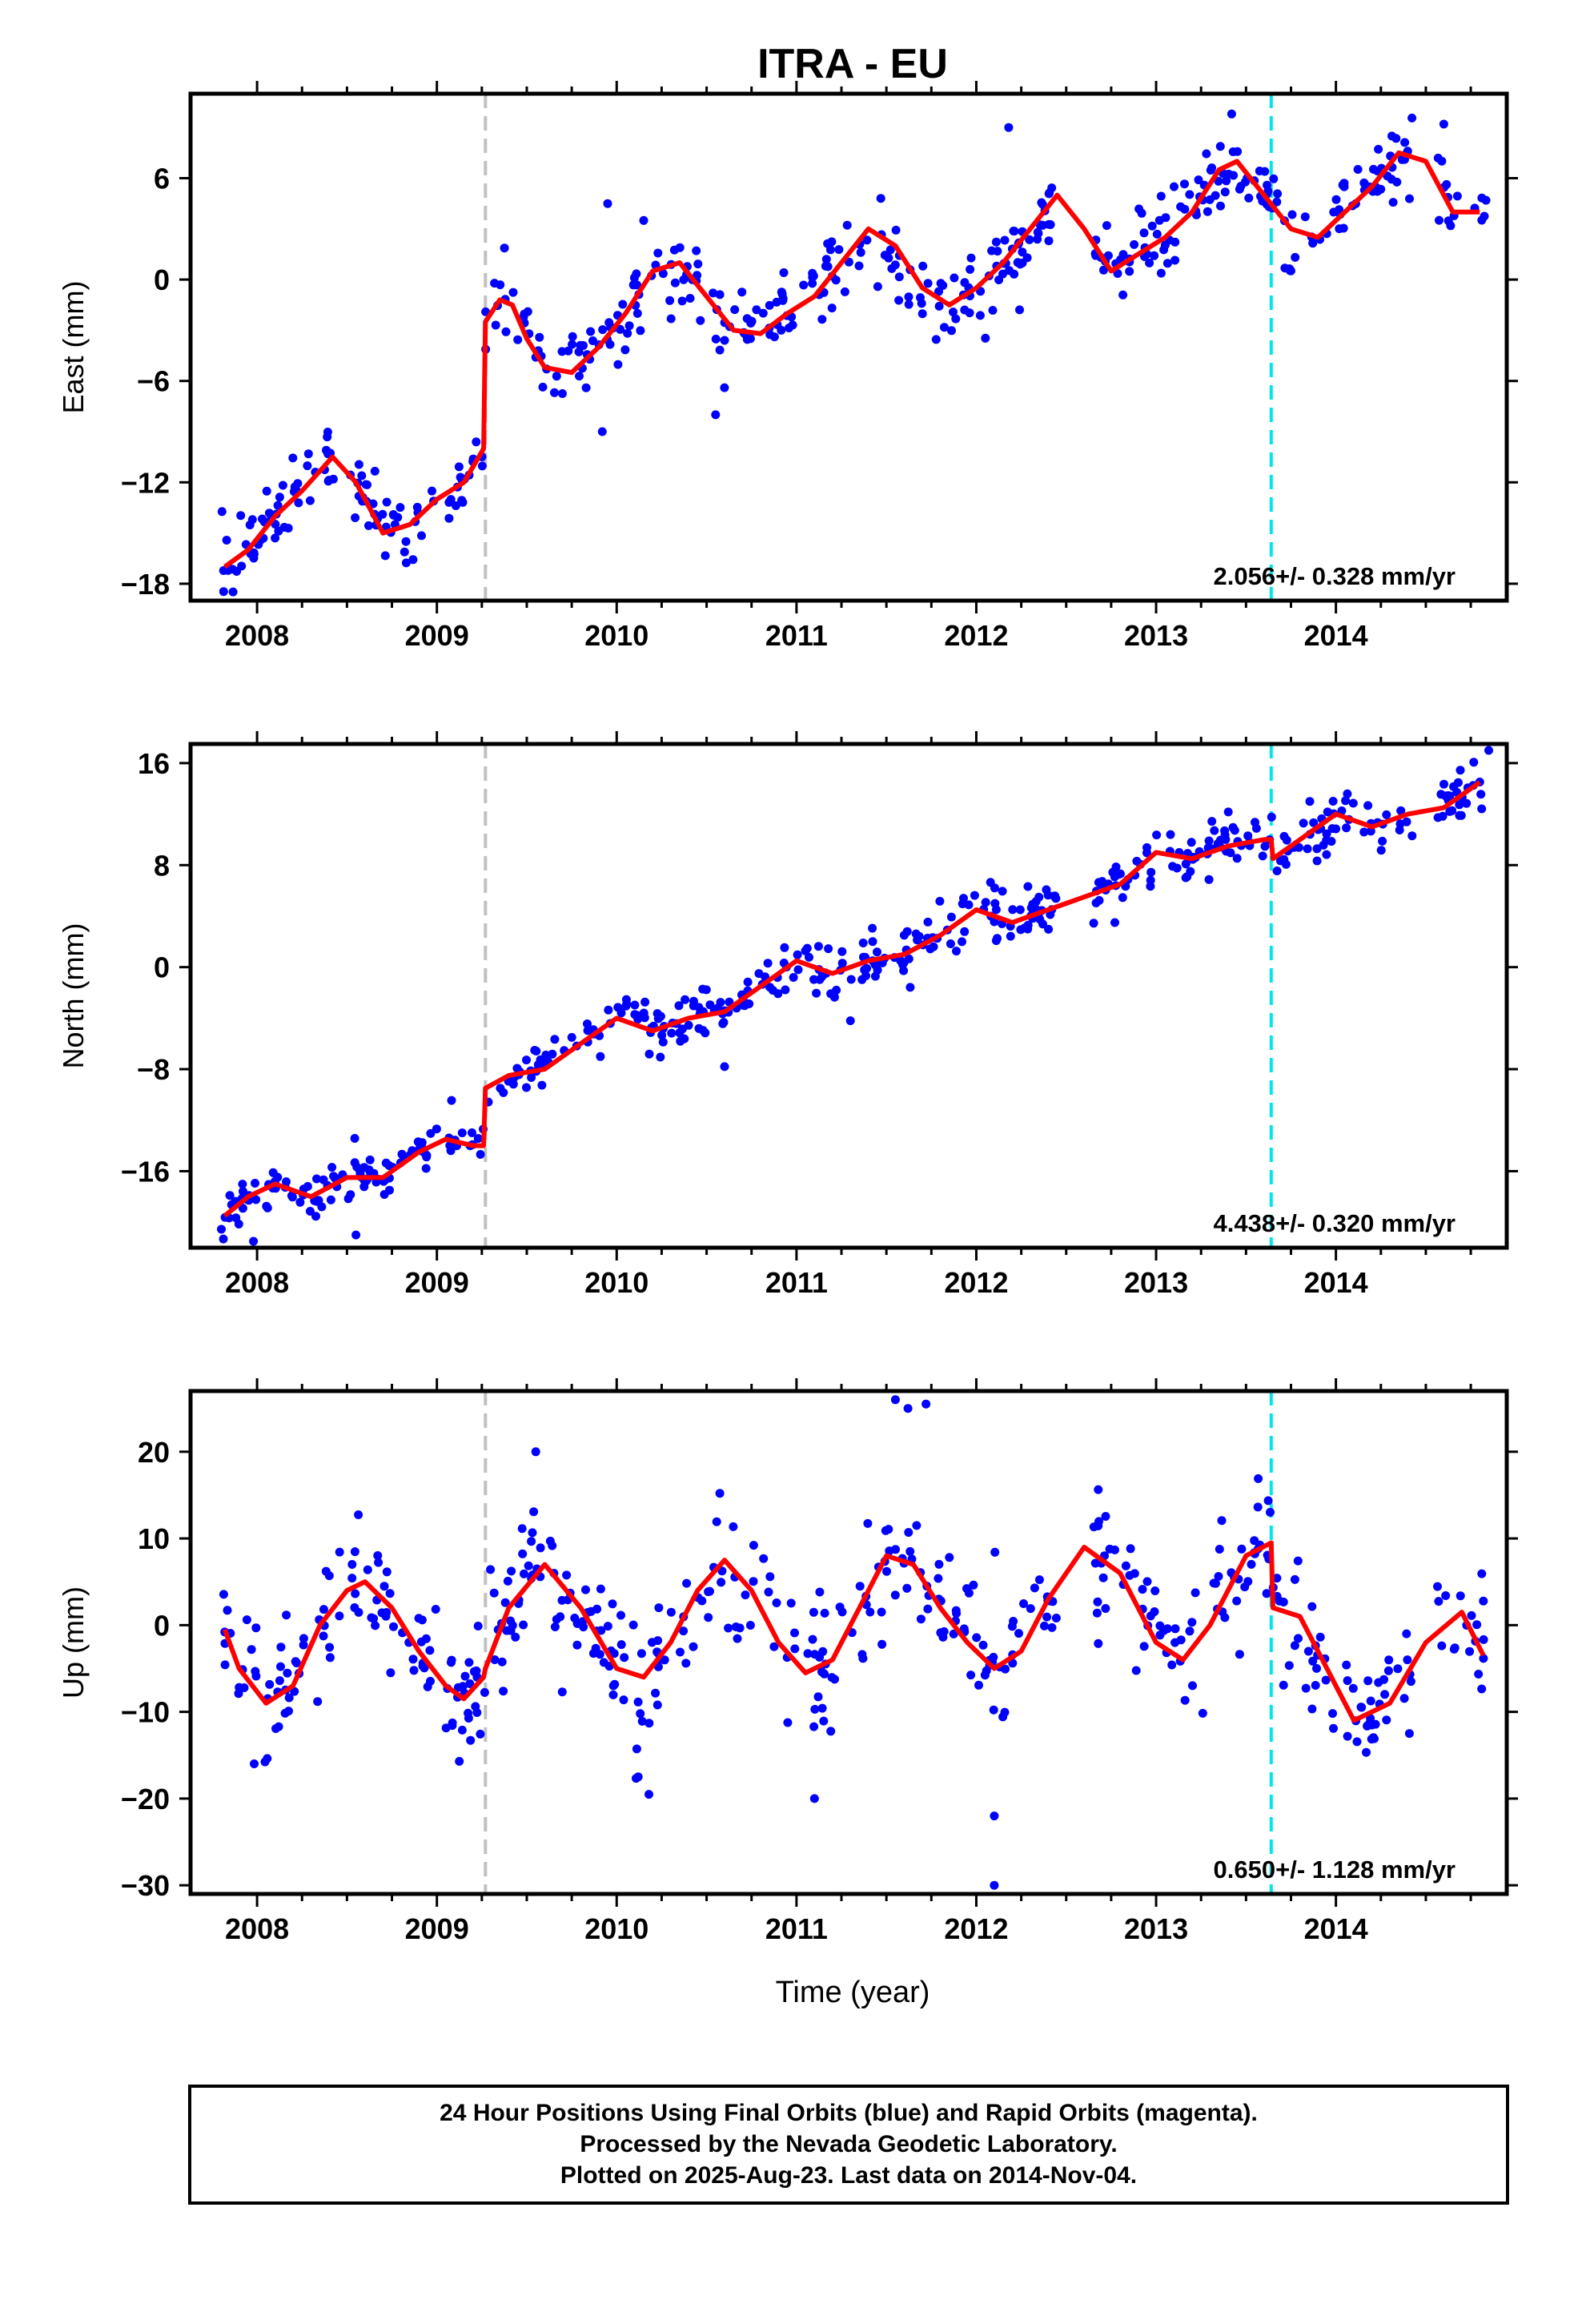 The height and width of the screenshot is (2324, 1582). What do you see at coordinates (257, 1282) in the screenshot?
I see `x-tick-label: 2008` at bounding box center [257, 1282].